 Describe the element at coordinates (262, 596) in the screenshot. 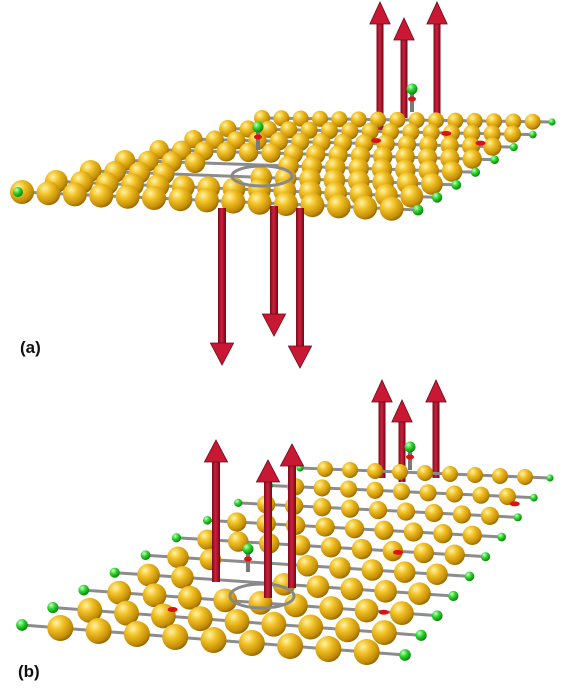

I see `defect-ring` at that location.